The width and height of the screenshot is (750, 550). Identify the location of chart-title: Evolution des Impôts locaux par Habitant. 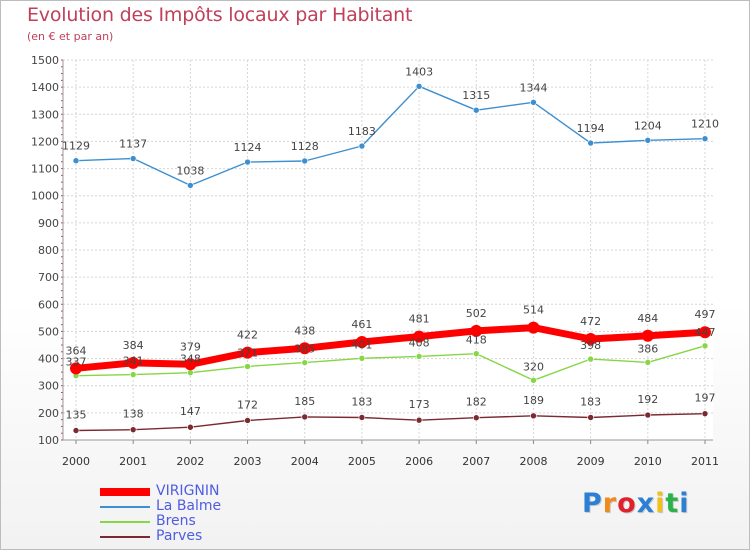
(220, 15).